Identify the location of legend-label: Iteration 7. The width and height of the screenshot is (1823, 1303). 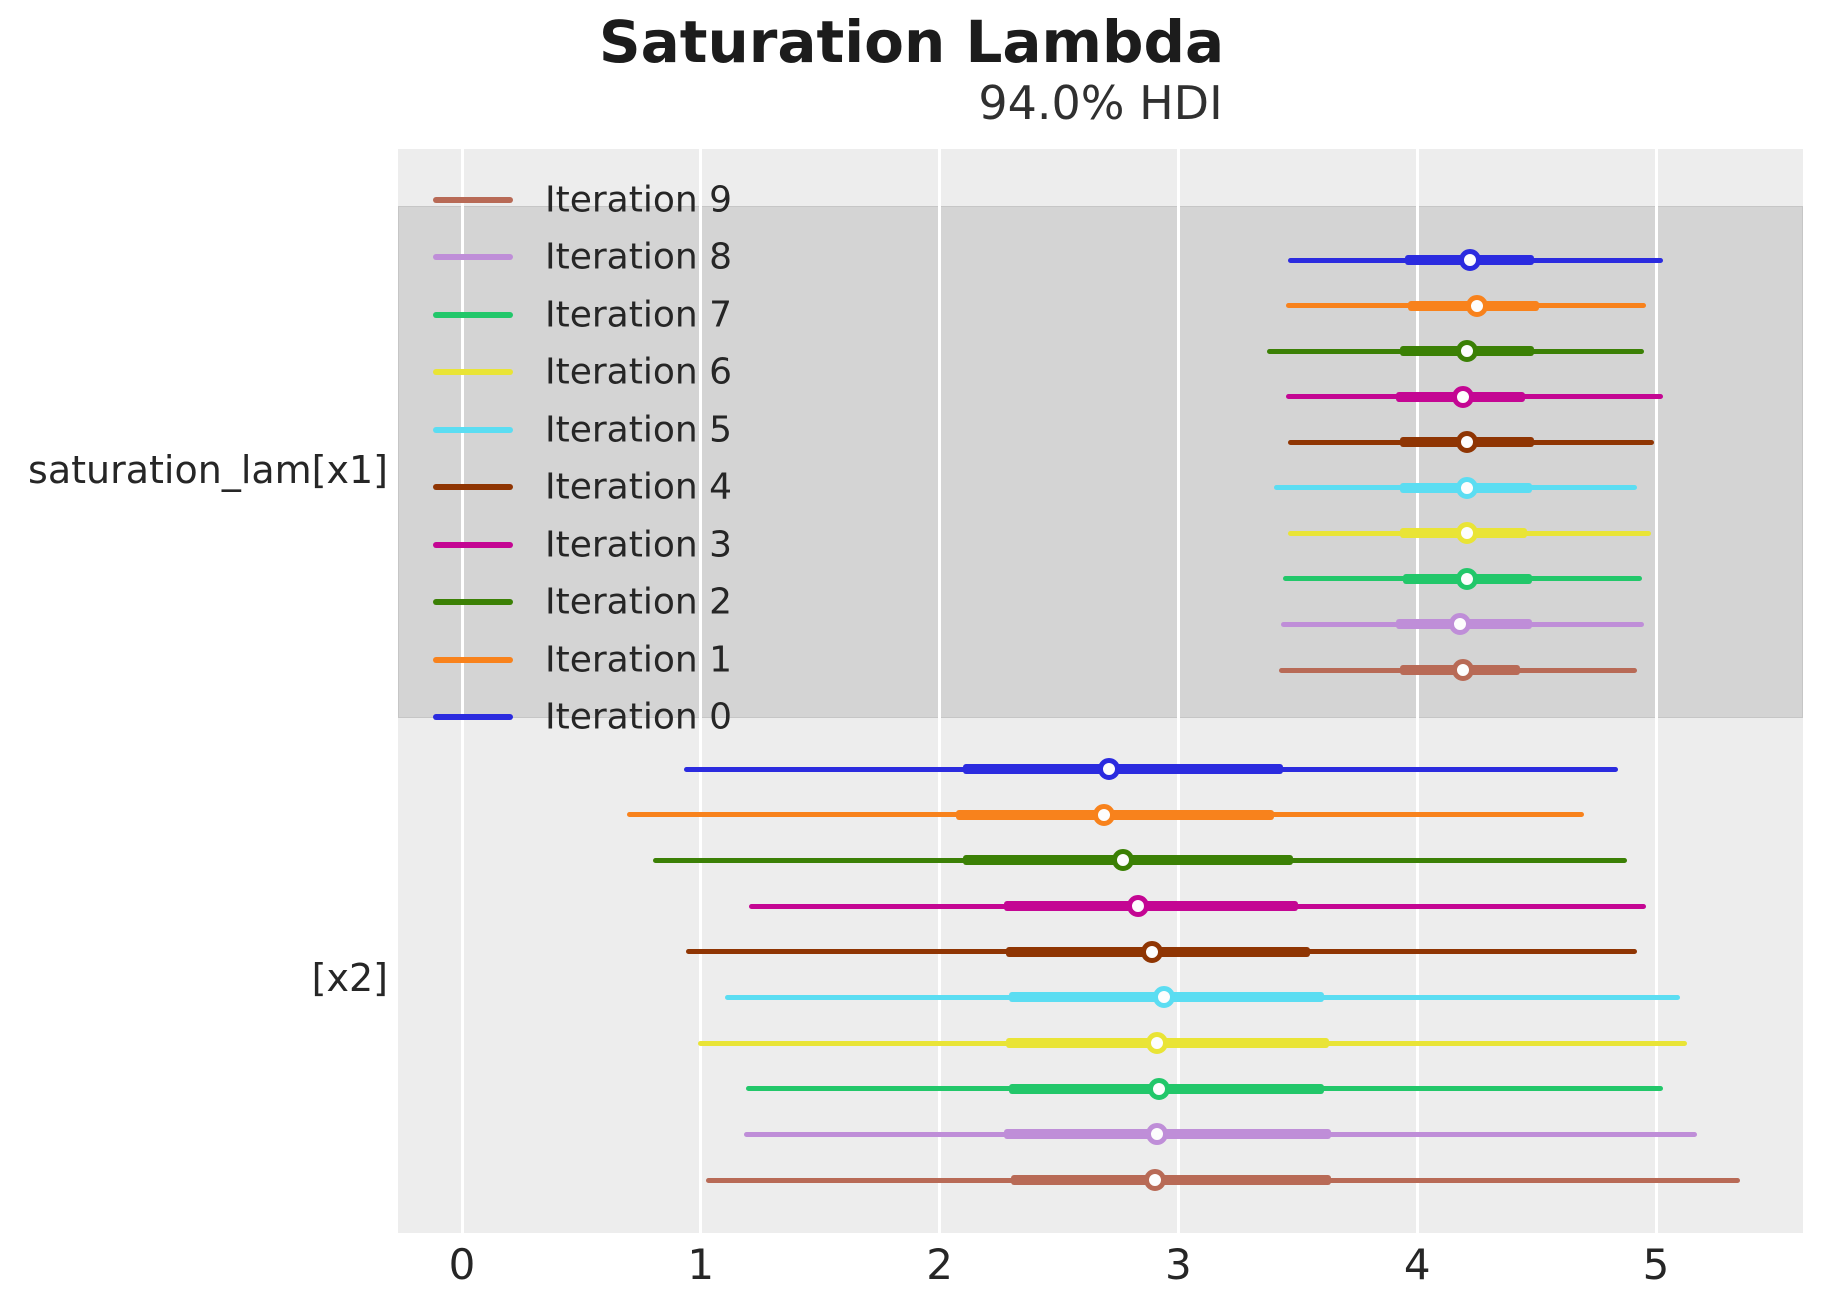
(639, 315).